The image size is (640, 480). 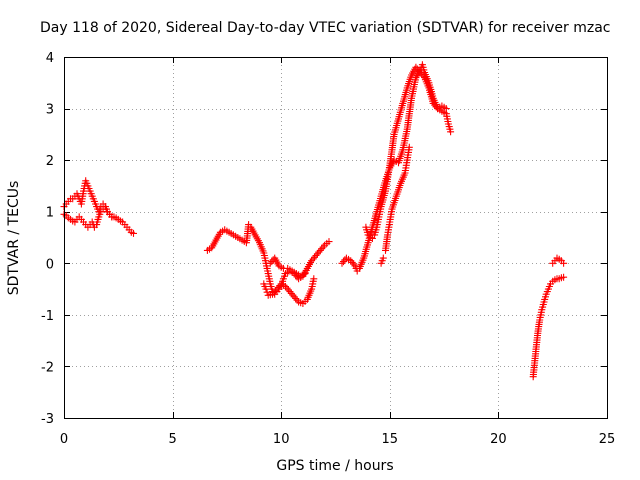 I want to click on y-tick-label: -2, so click(x=47, y=367).